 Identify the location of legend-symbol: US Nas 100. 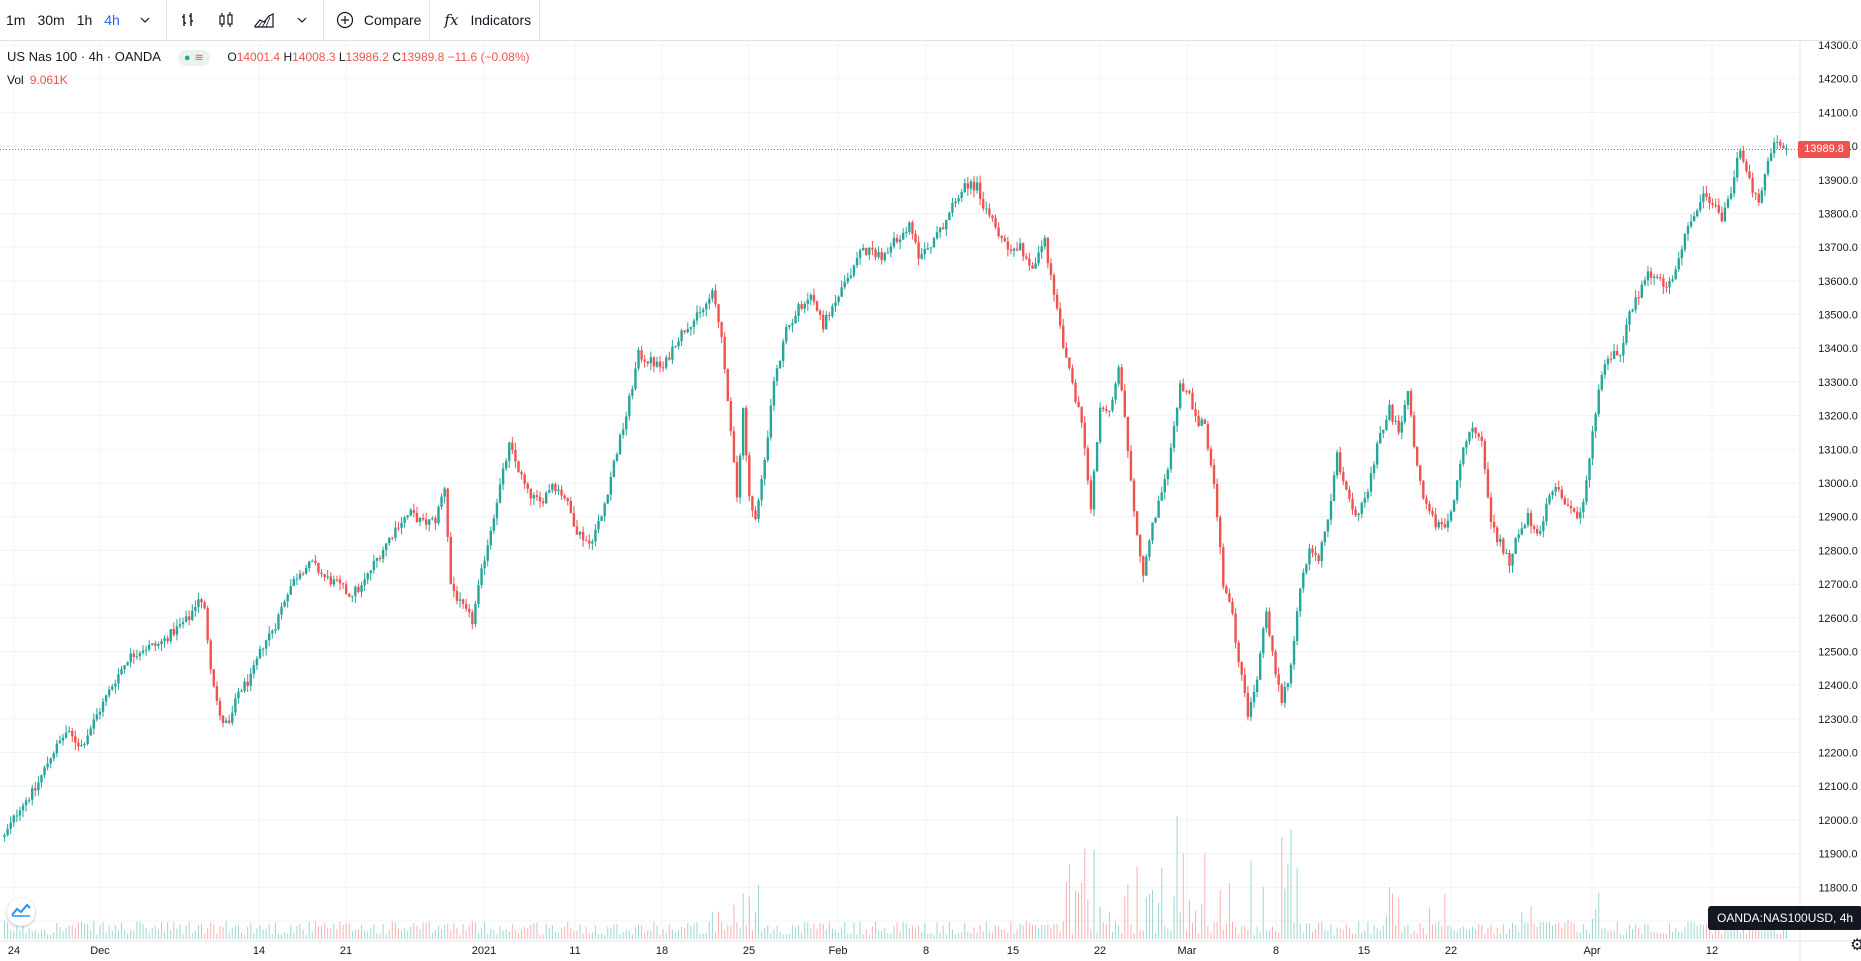
(42, 56).